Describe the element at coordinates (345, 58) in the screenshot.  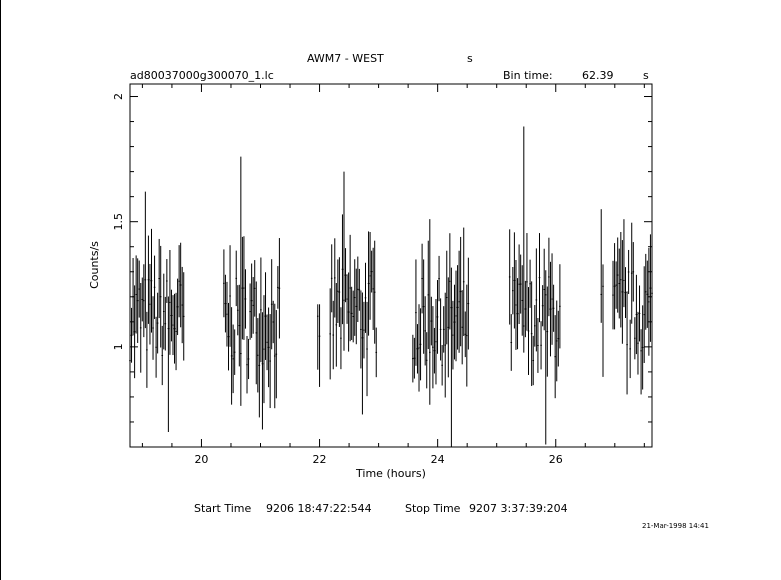
I see `chart-title: AWM7 - WEST` at that location.